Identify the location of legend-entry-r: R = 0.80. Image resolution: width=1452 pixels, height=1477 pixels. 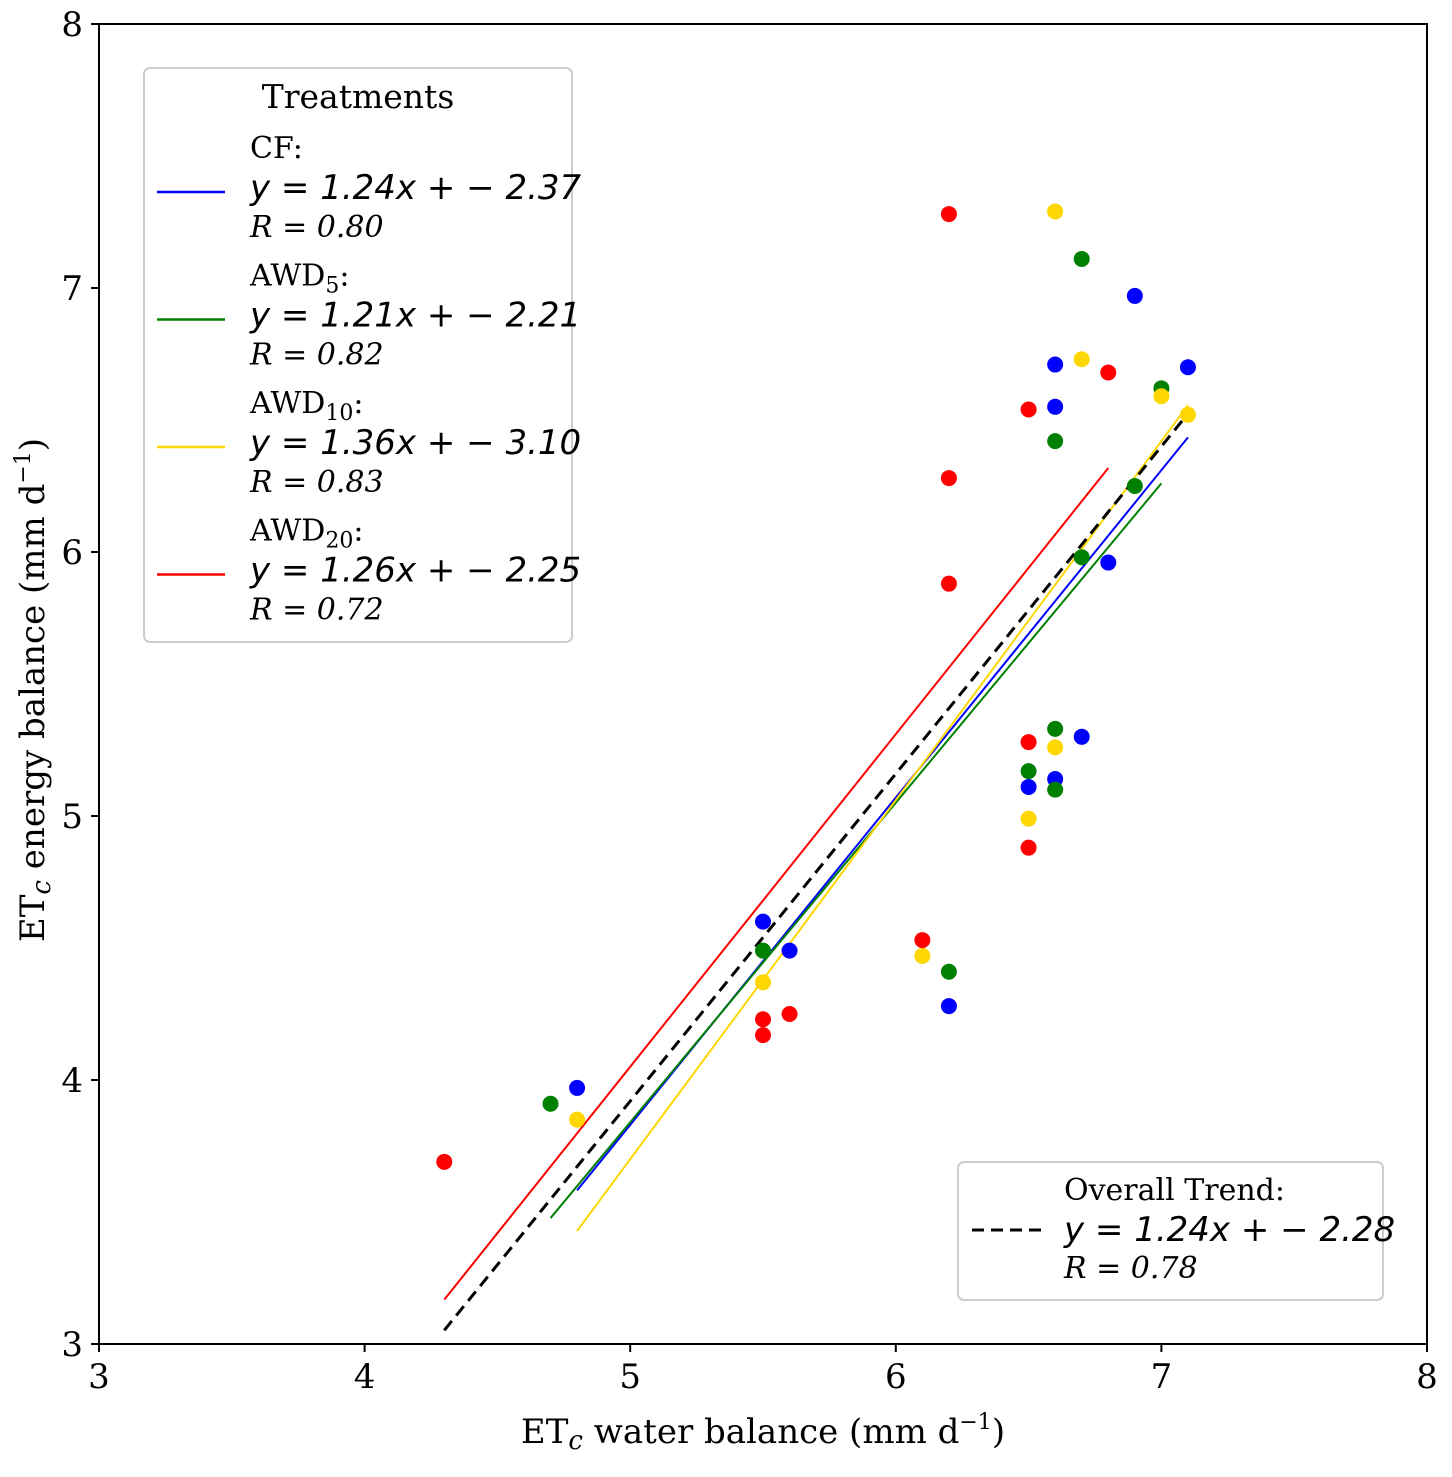
(316, 227).